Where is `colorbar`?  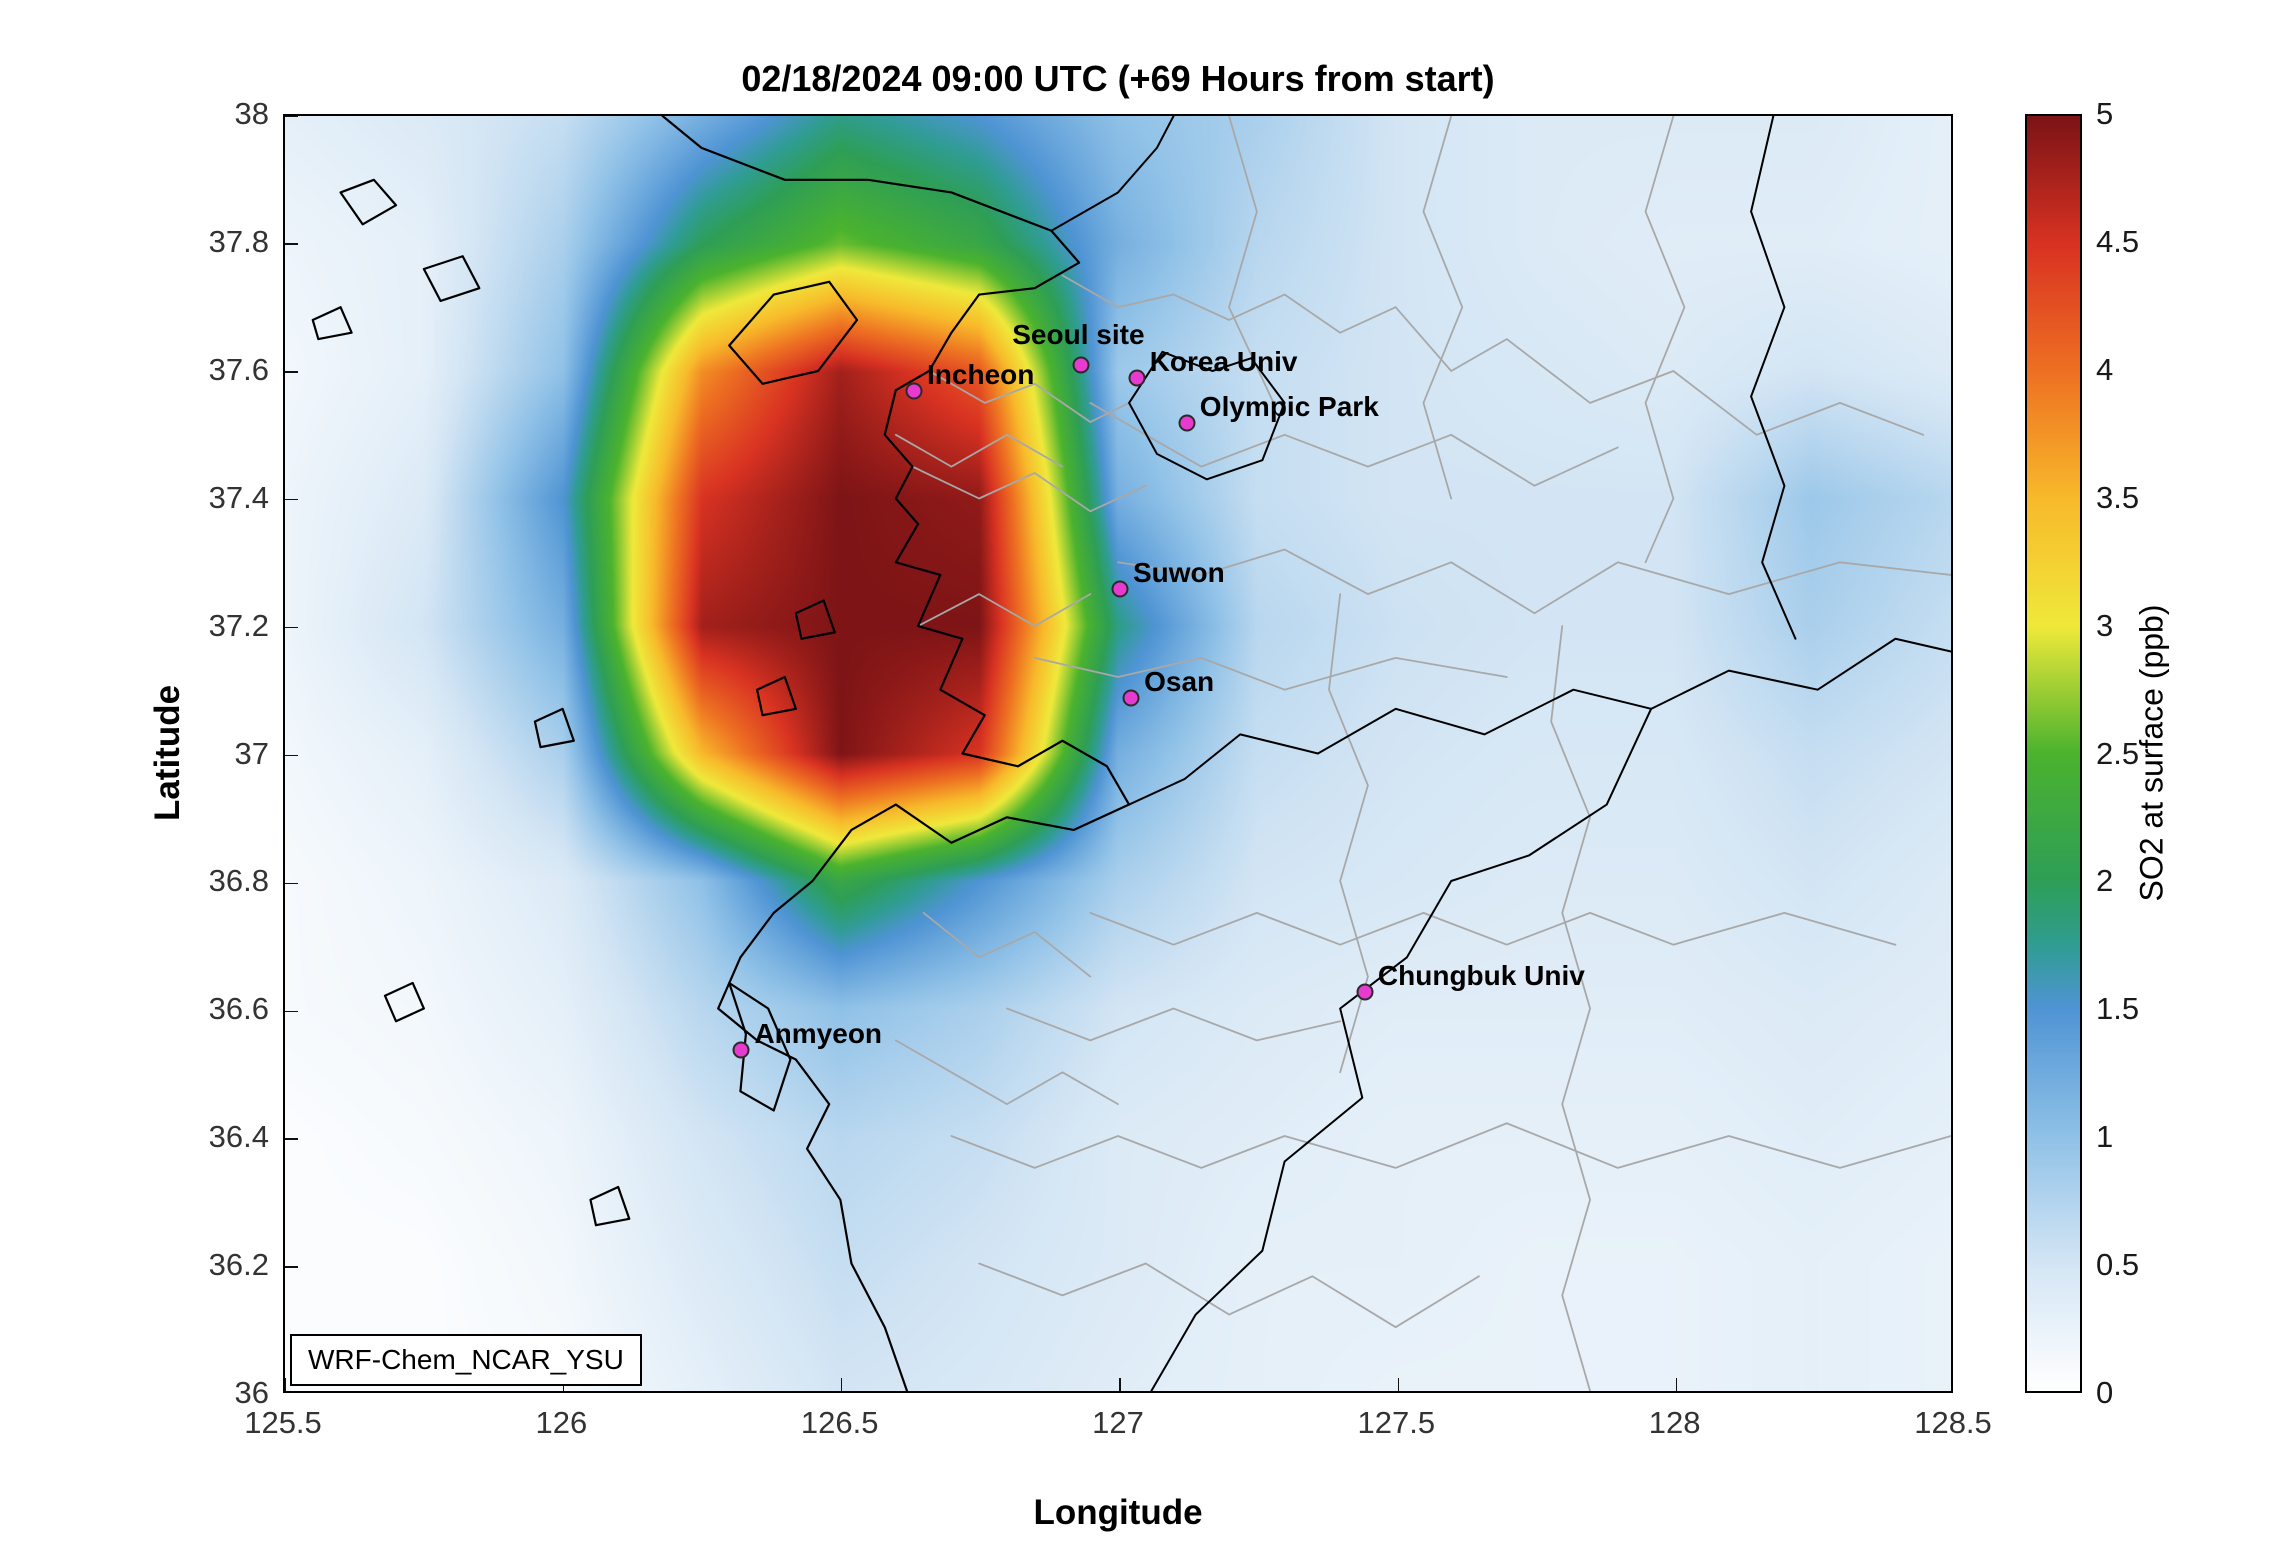
colorbar is located at coordinates (2053, 753).